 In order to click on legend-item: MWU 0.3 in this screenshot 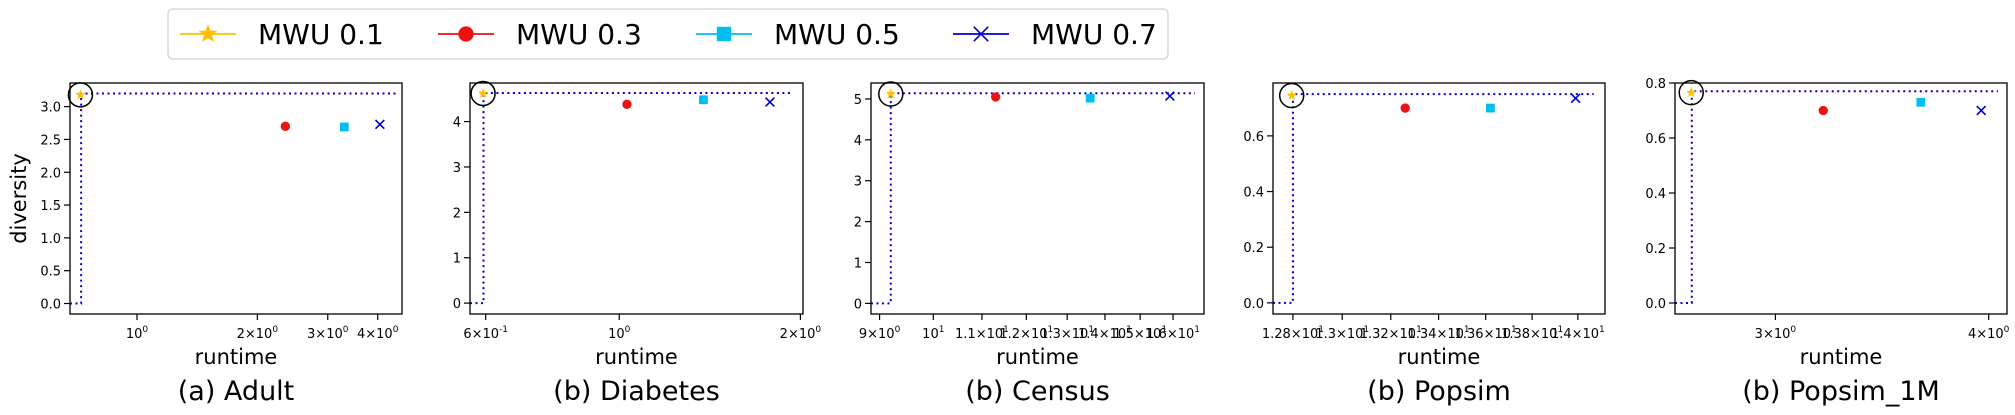, I will do `click(540, 34)`.